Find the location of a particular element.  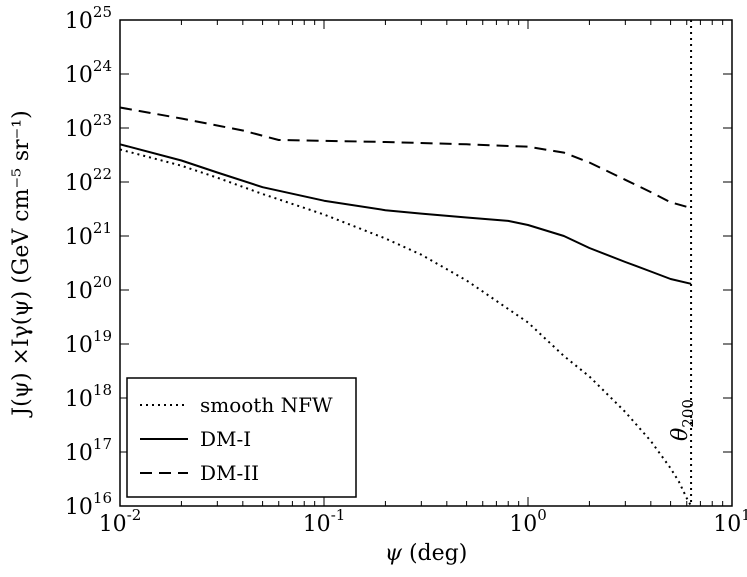

x-tick-label: 10¹ is located at coordinates (730, 521).